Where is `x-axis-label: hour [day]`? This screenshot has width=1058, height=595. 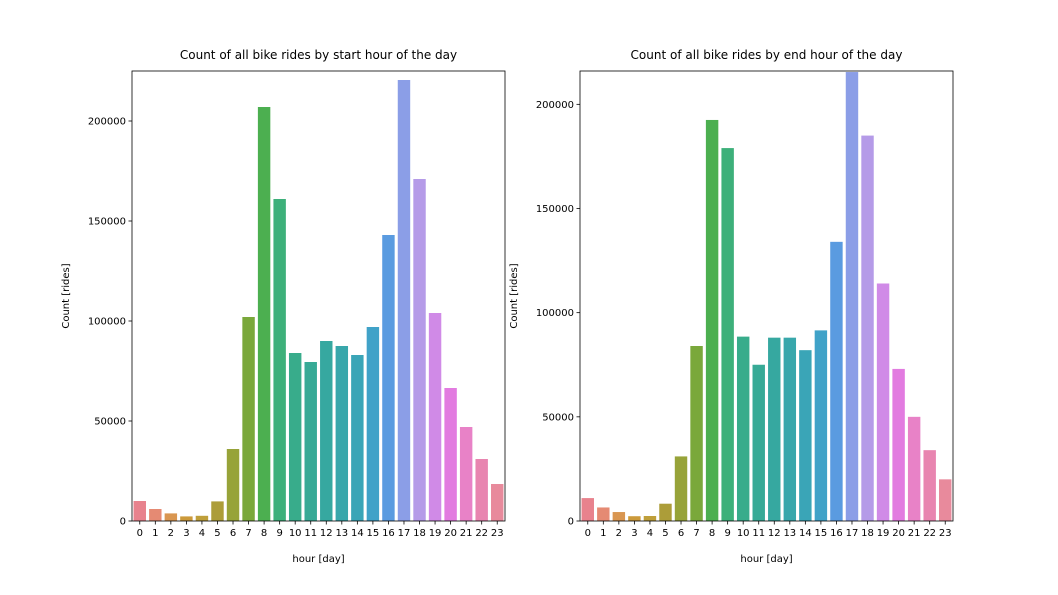
x-axis-label: hour [day] is located at coordinates (766, 559).